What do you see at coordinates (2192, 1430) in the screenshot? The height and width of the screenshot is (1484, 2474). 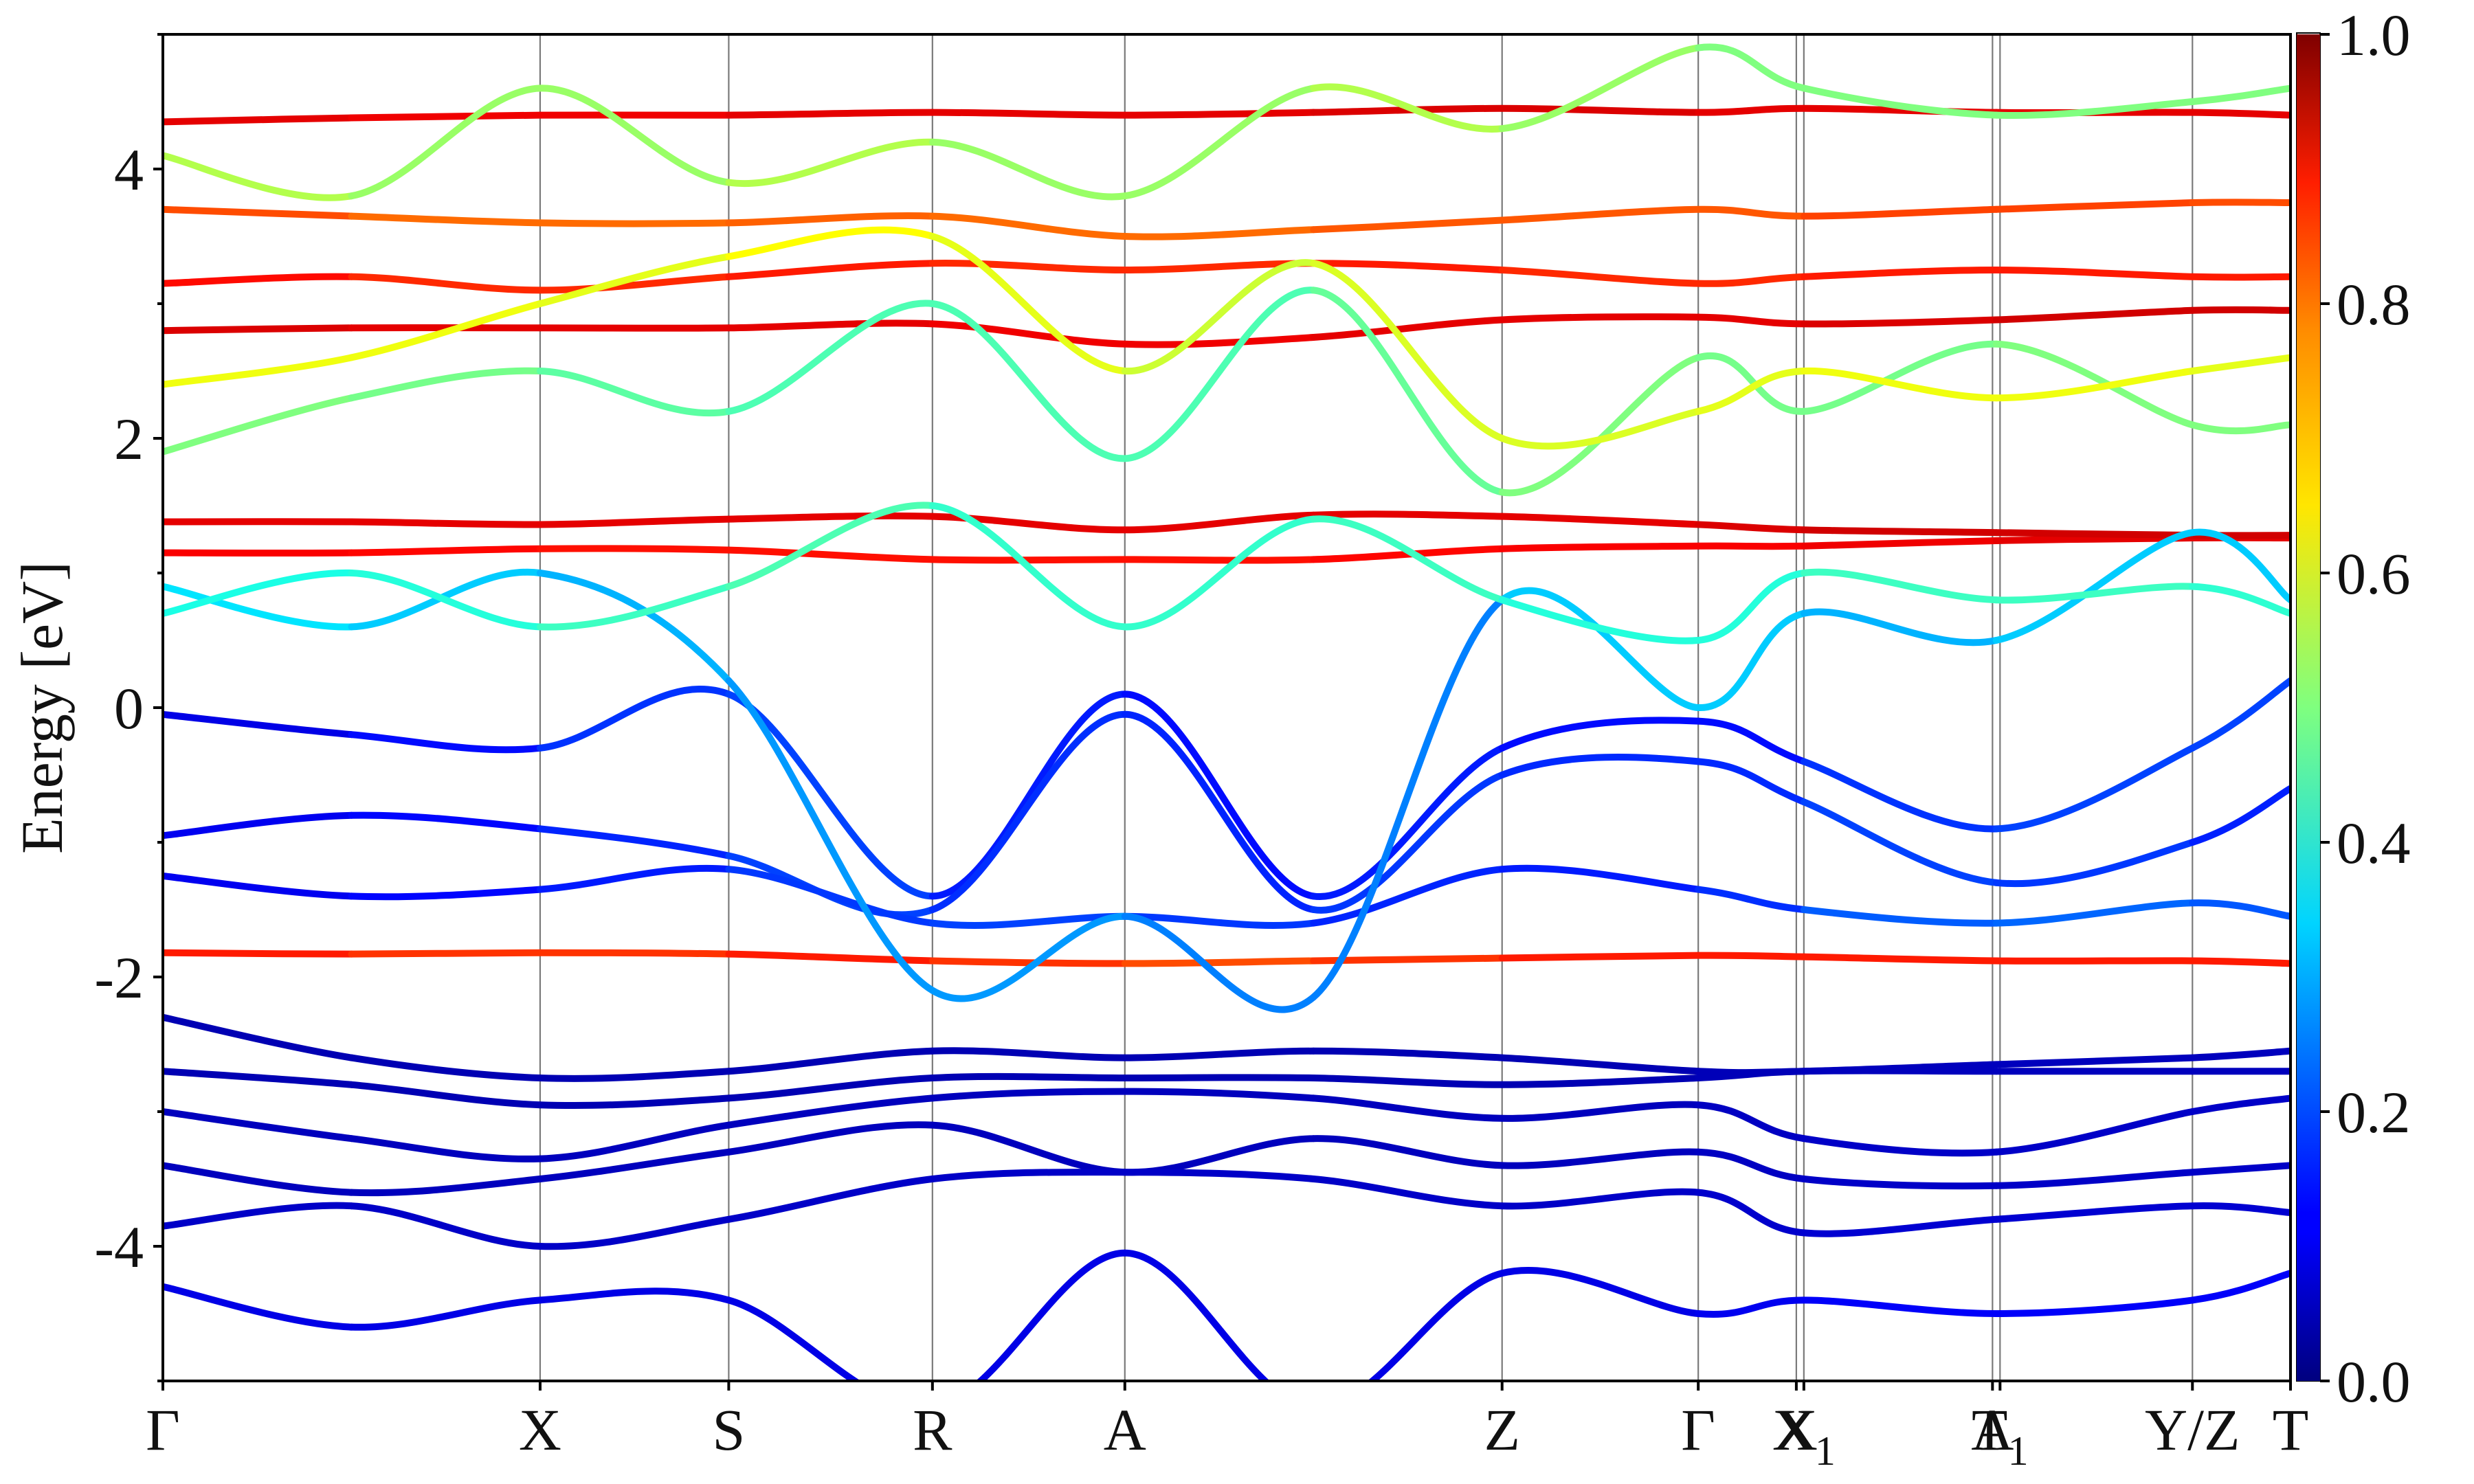 I see `x-tick-label: Y/Z` at bounding box center [2192, 1430].